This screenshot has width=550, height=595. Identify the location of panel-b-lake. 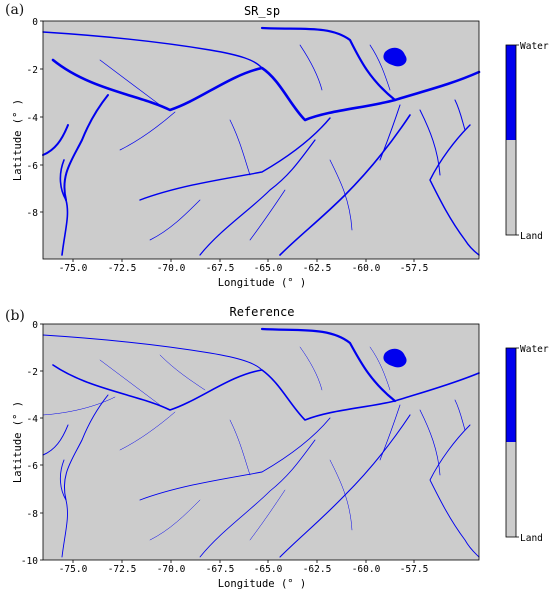
(395, 358).